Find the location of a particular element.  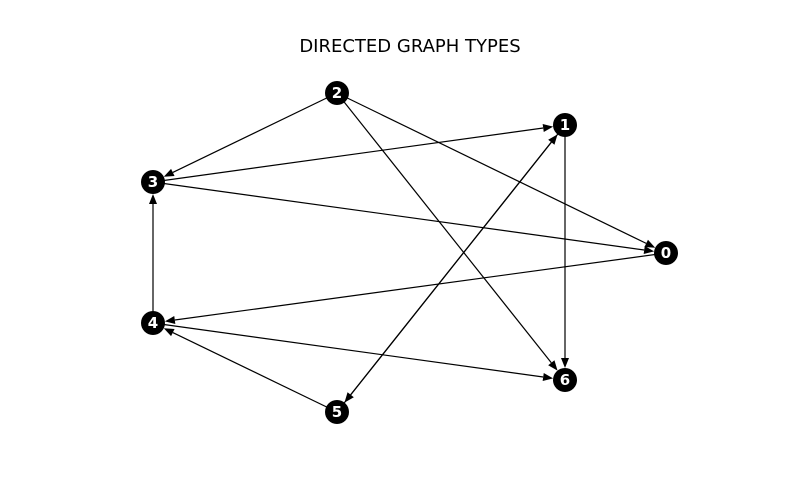

node-label: 1 is located at coordinates (565, 125).